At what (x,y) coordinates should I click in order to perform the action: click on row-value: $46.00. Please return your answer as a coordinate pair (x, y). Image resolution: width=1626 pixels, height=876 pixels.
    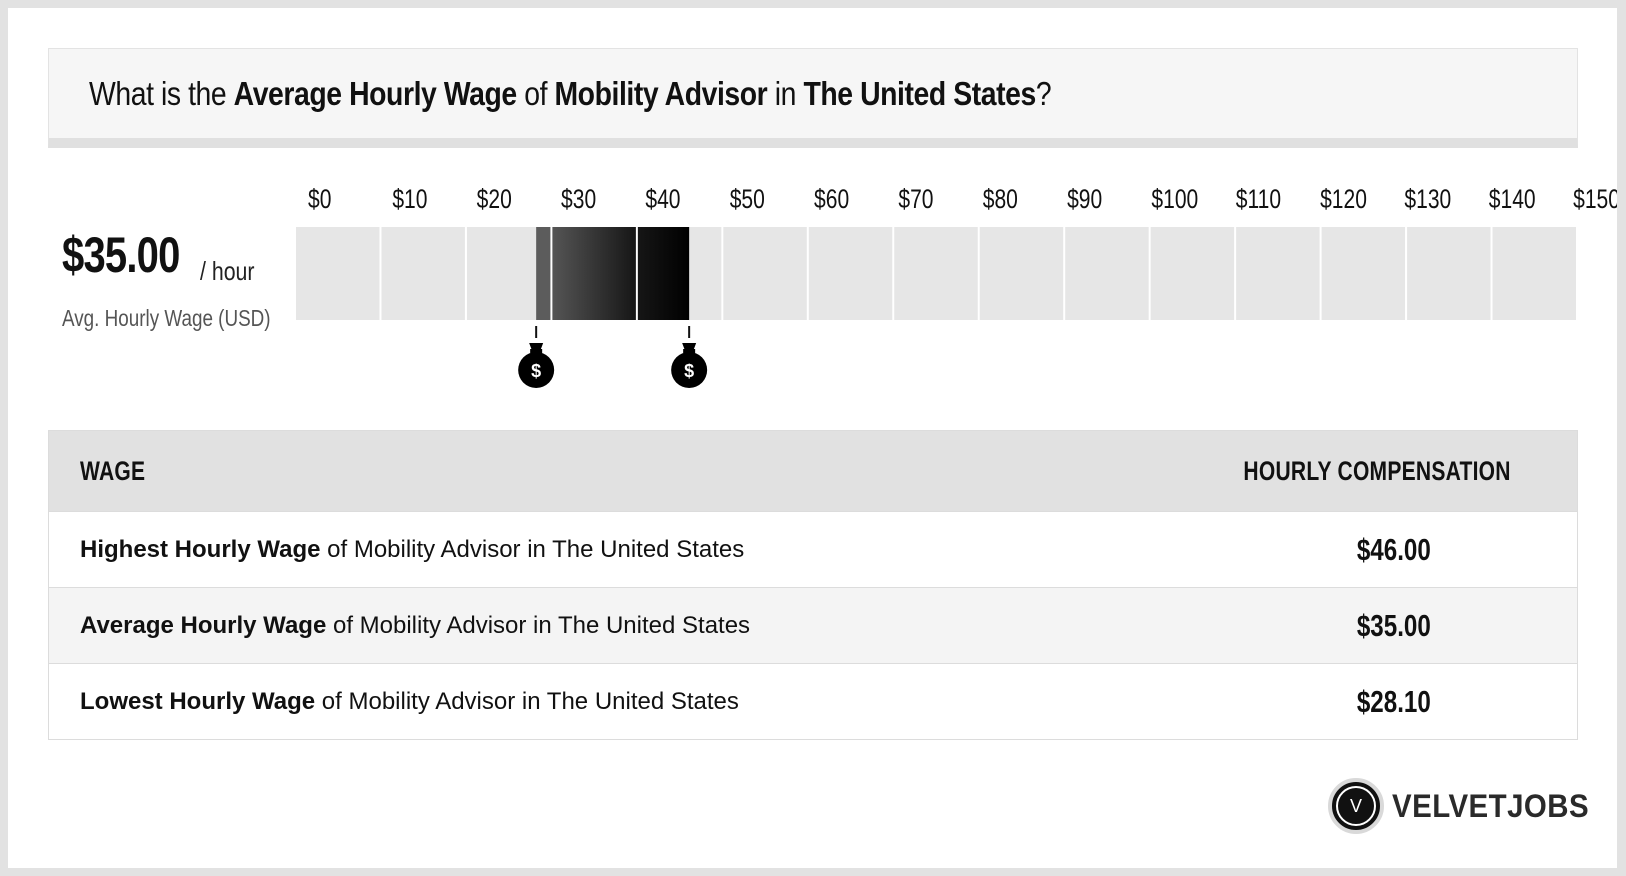
    Looking at the image, I should click on (1394, 549).